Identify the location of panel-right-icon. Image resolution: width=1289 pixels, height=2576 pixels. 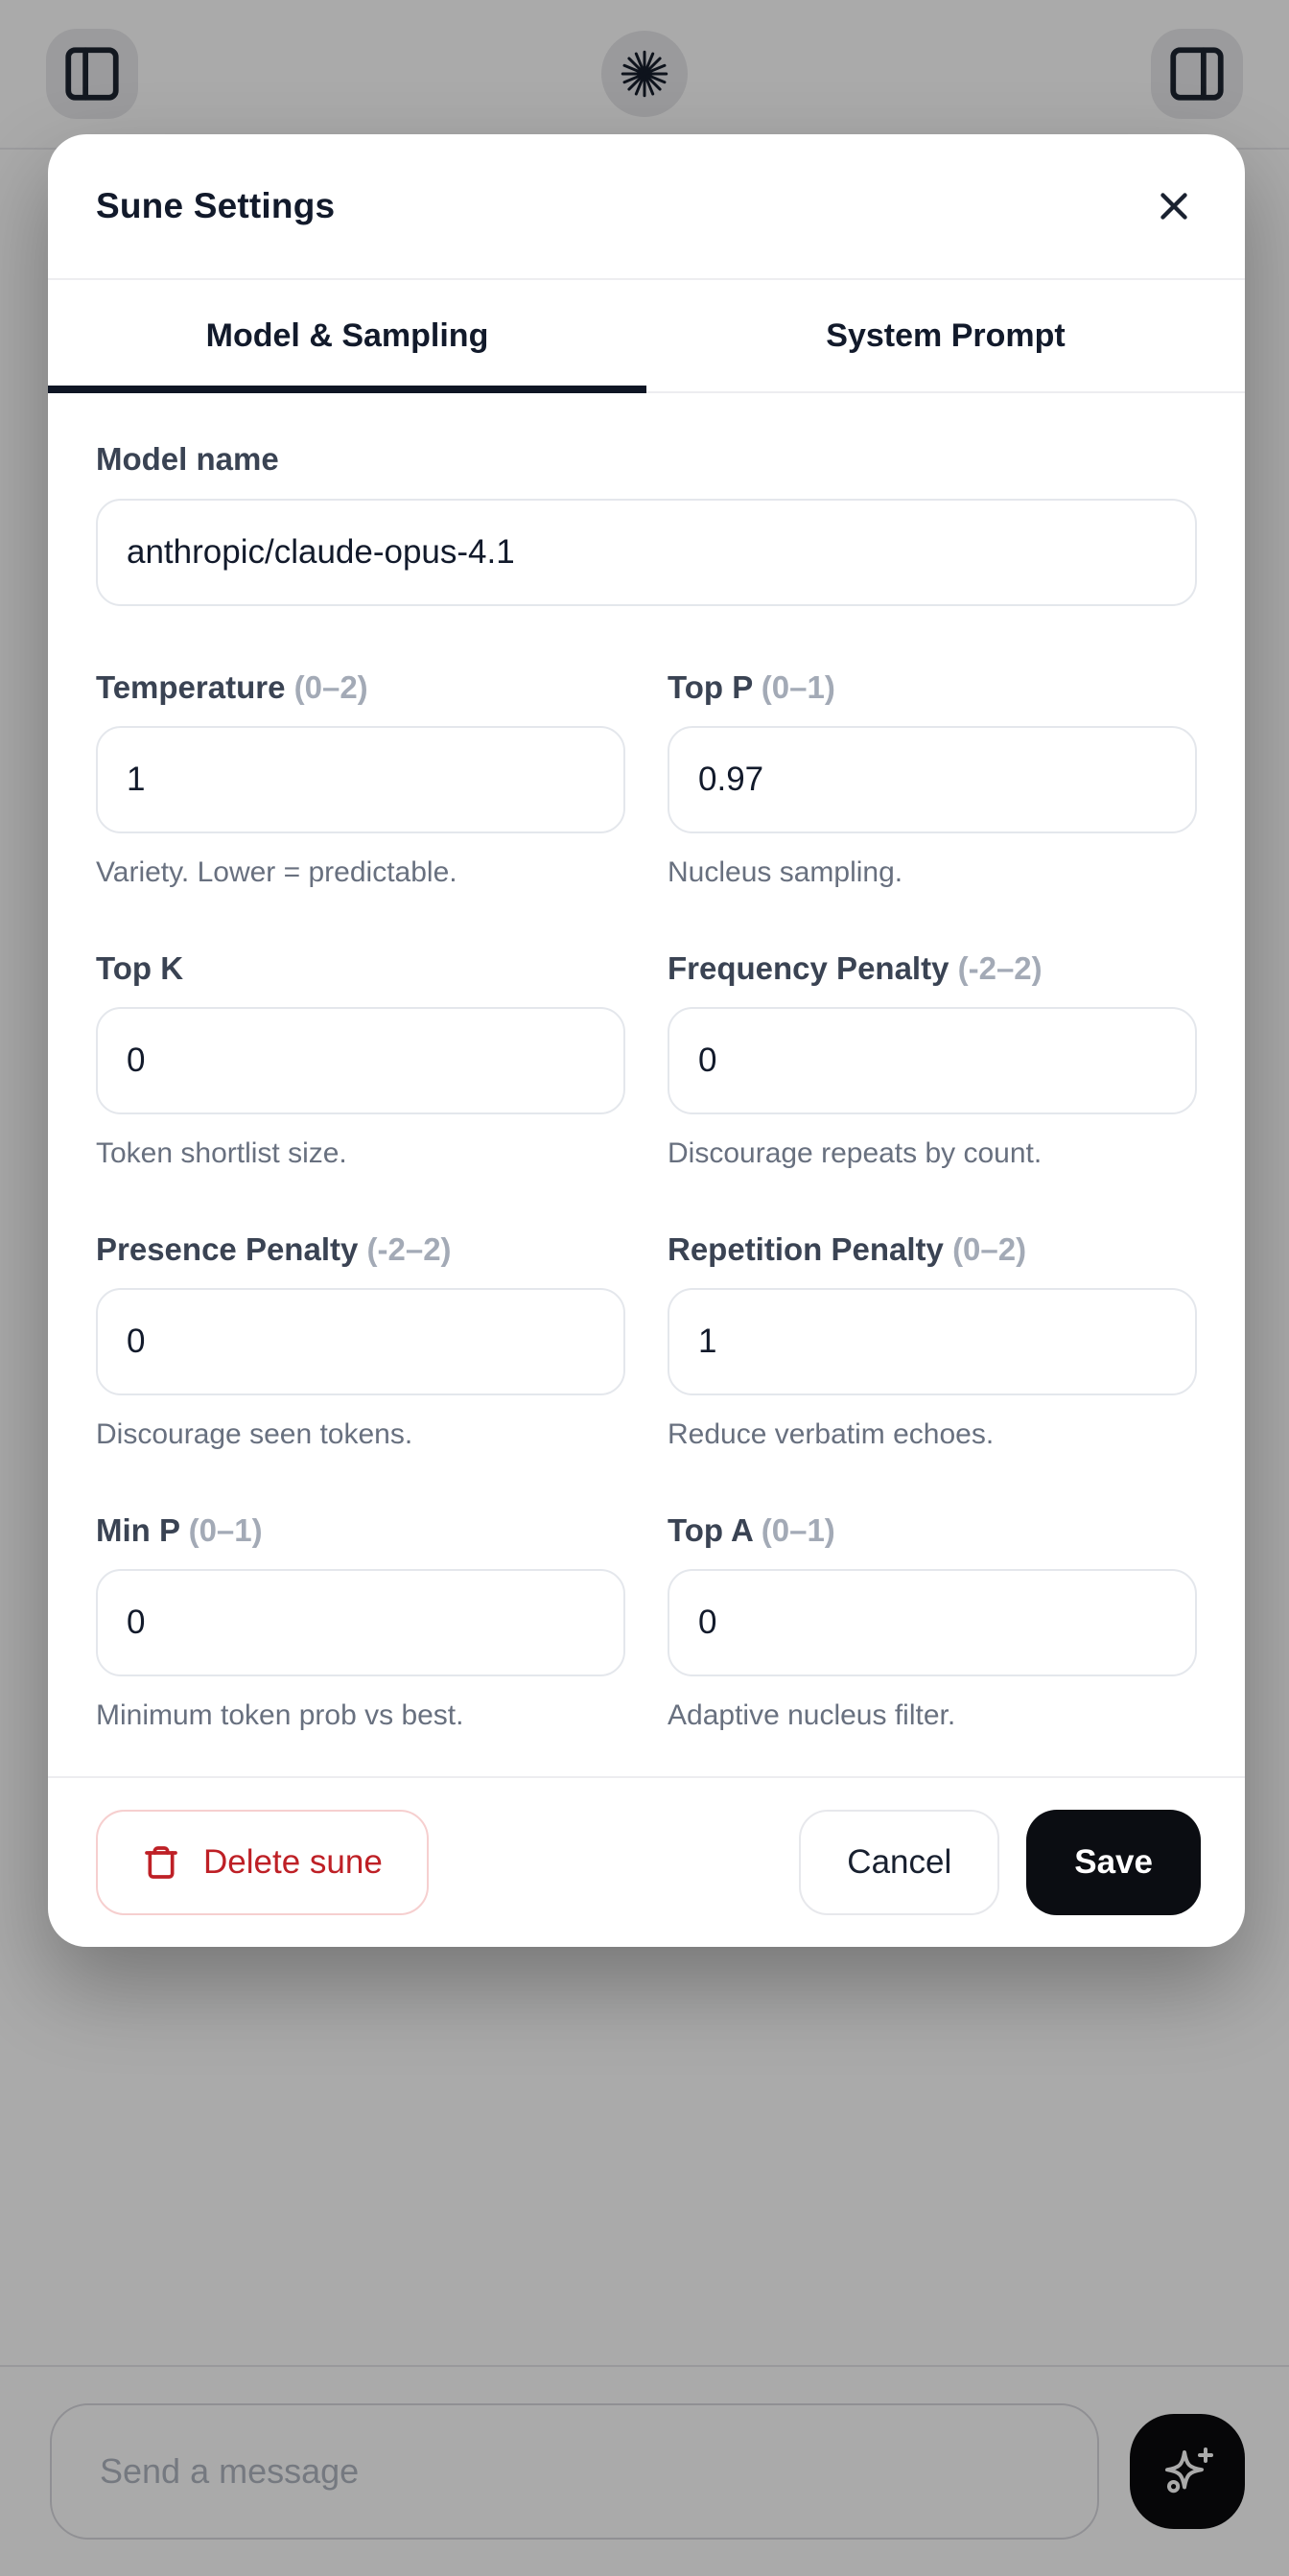
(1197, 73).